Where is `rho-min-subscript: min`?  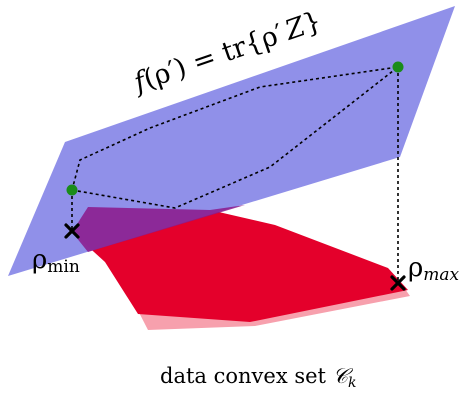 rho-min-subscript: min is located at coordinates (63, 267).